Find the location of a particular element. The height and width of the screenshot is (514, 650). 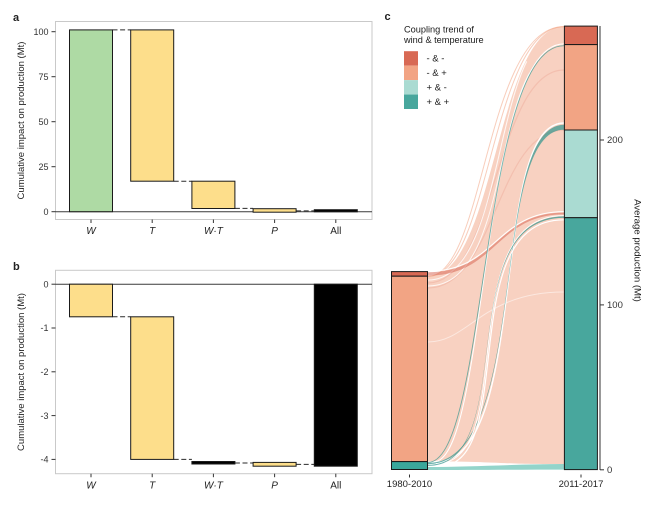

svg-text: 2011-2017 is located at coordinates (581, 484).